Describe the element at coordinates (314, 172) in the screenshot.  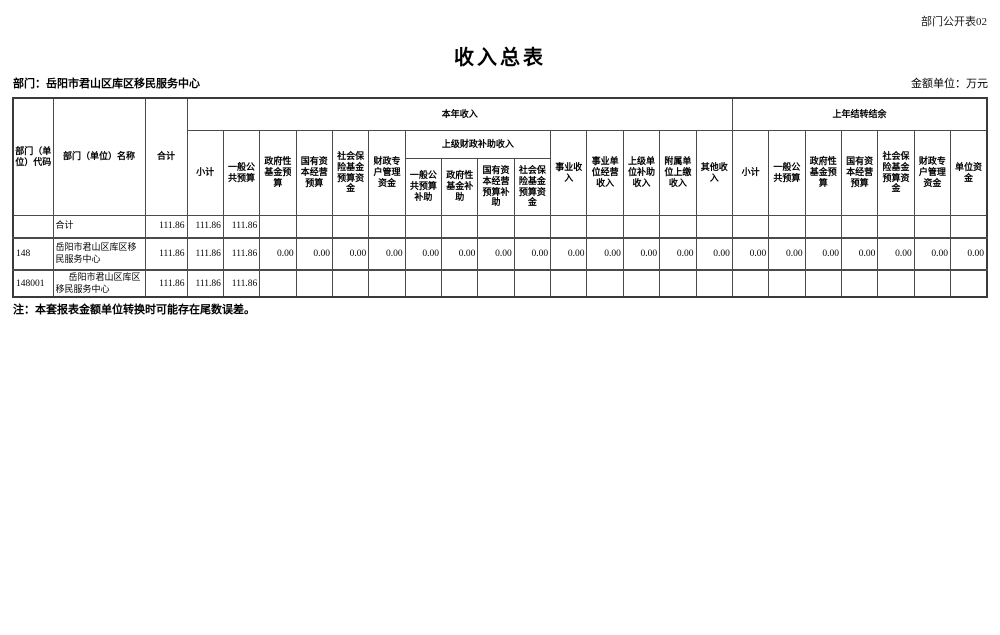
I see `th-state-capital-budget: 国有资本经营预算` at that location.